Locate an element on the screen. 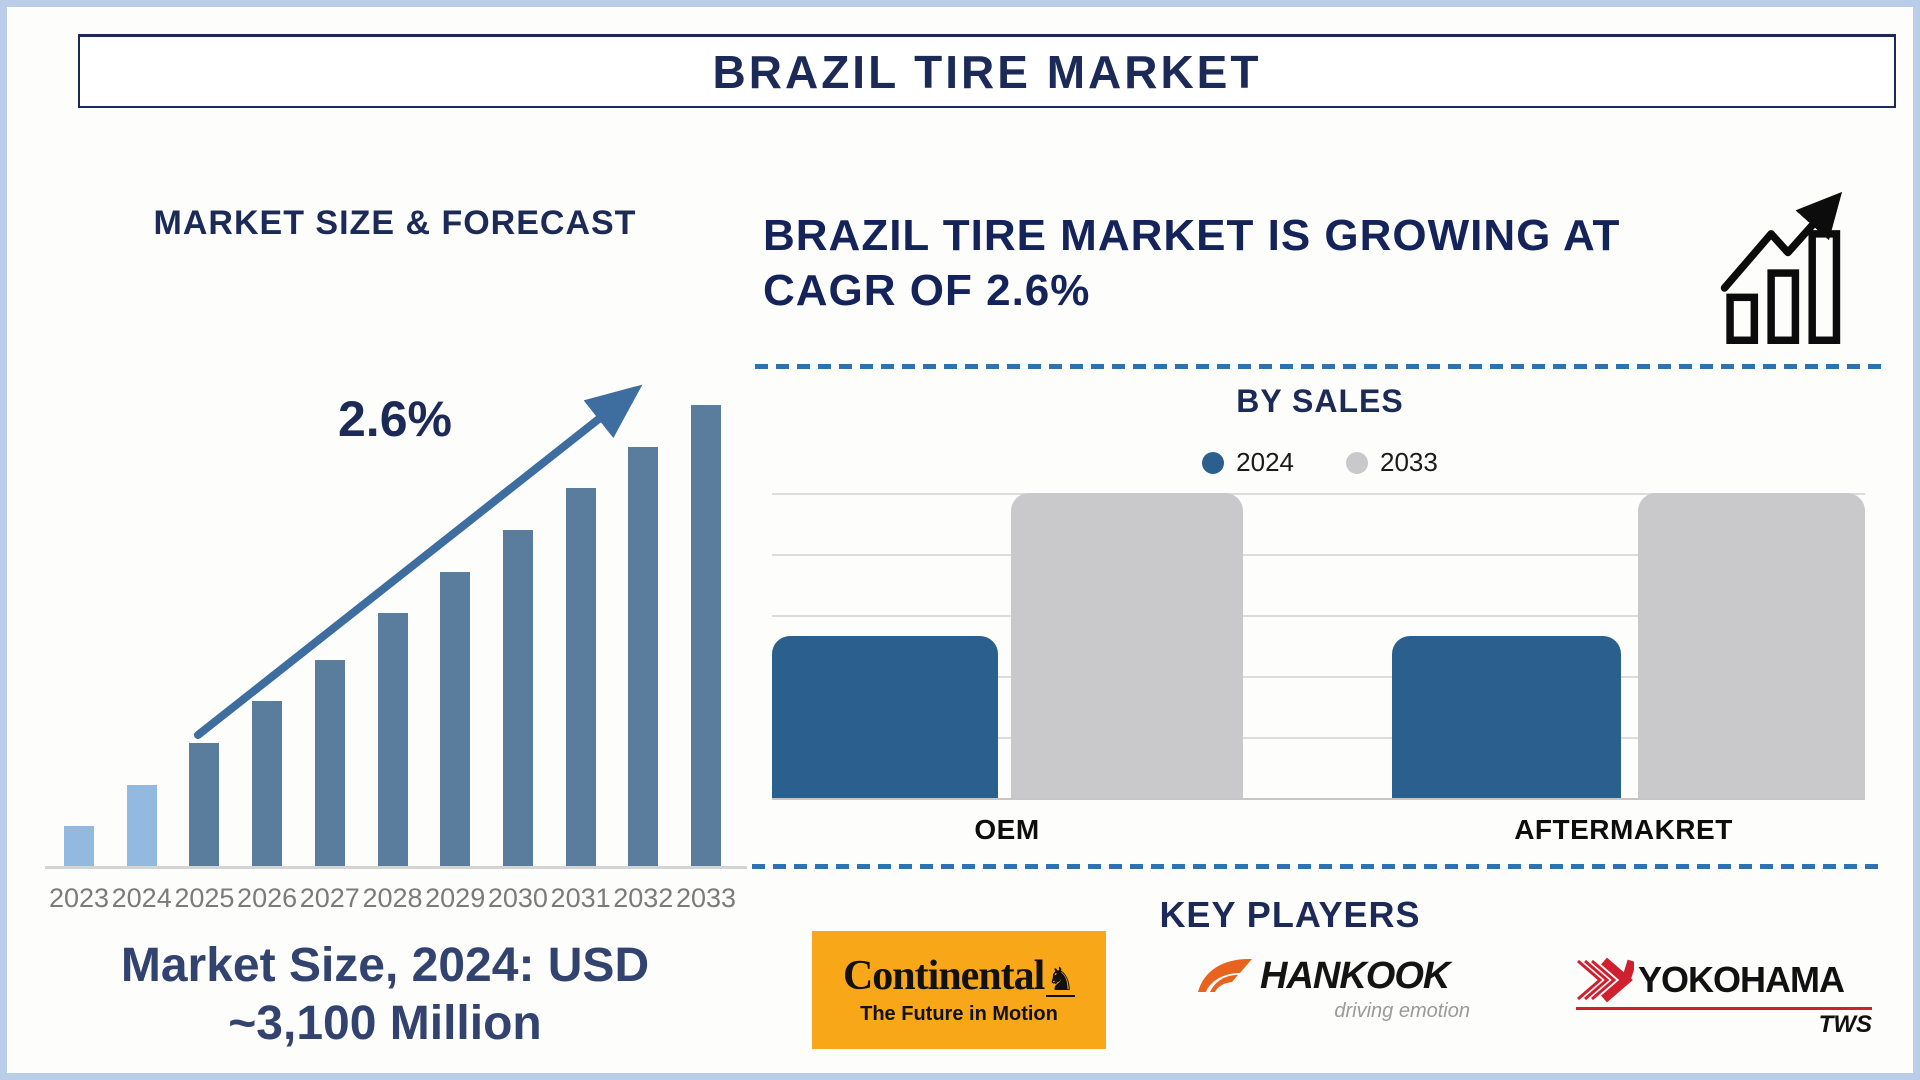  legend-dot-2033-icon is located at coordinates (1357, 462).